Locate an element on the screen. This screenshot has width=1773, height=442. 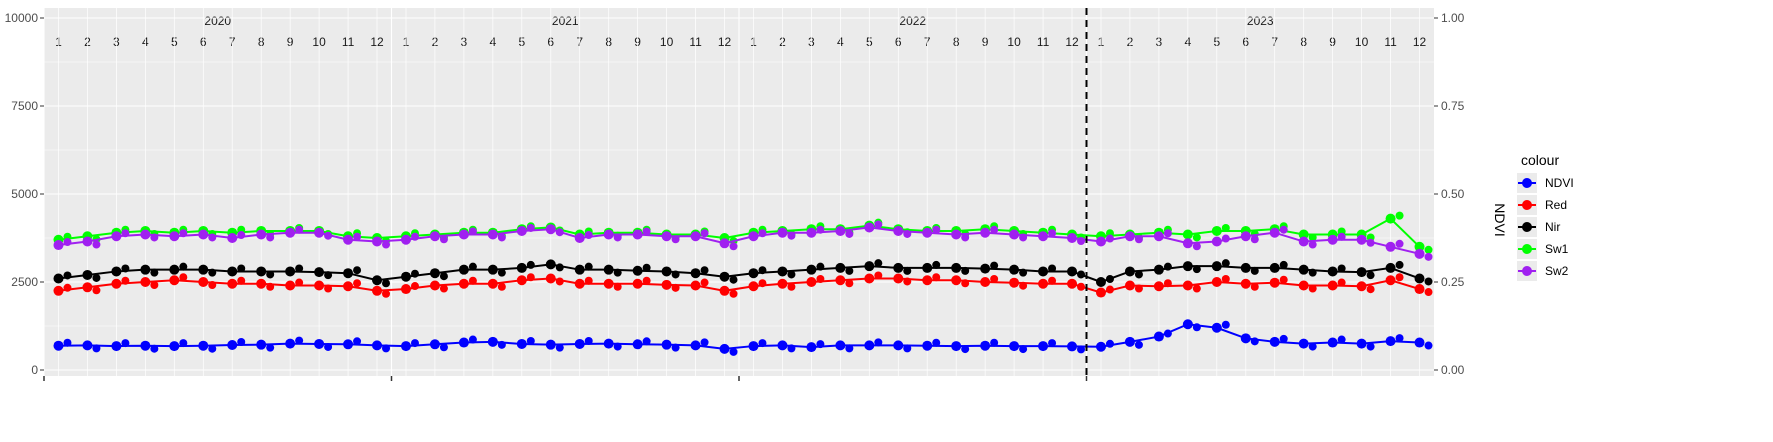
series-nir is located at coordinates (743, 273).